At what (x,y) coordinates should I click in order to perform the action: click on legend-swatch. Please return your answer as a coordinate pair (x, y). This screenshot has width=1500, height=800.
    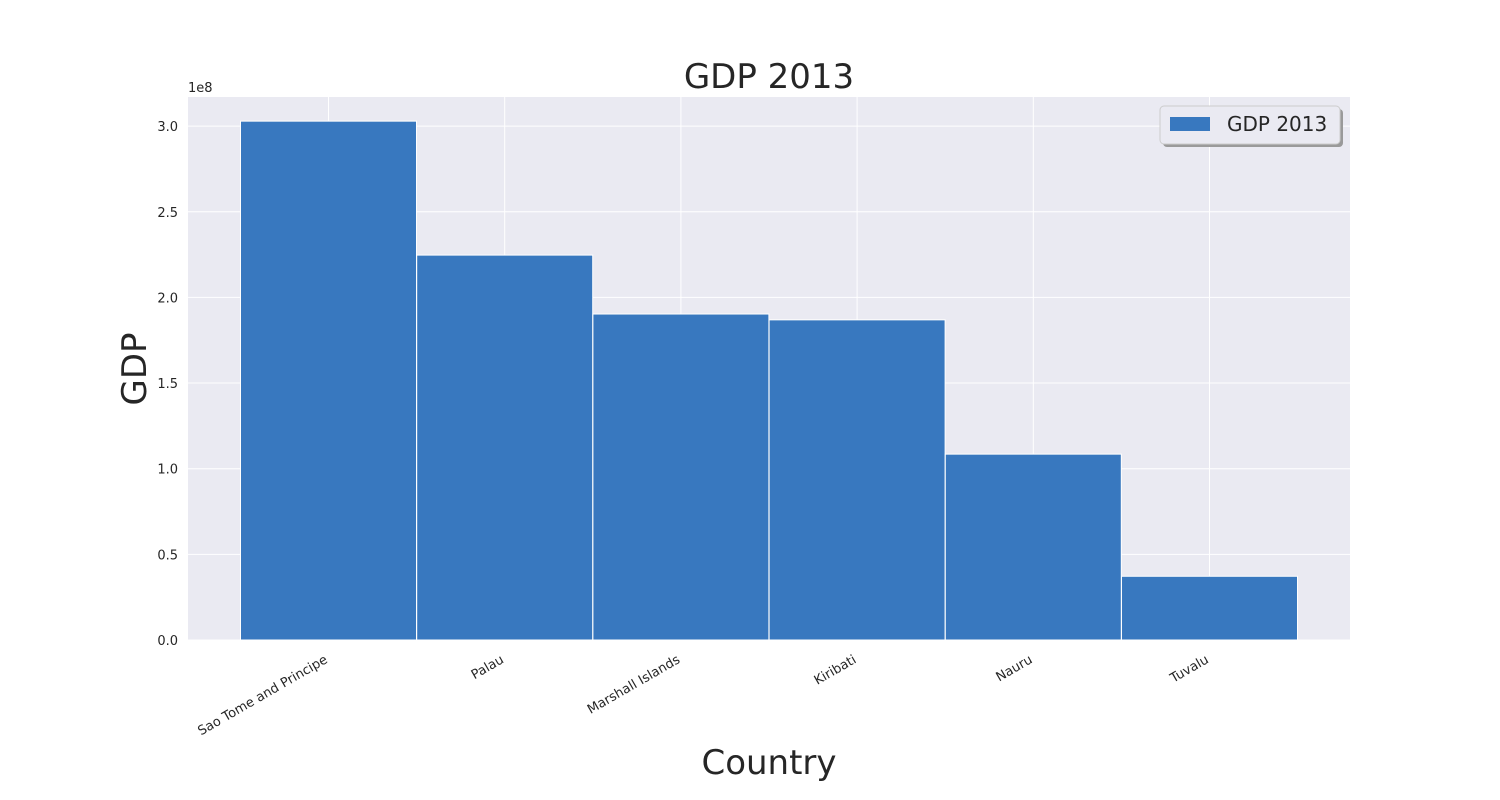
    Looking at the image, I should click on (1190, 124).